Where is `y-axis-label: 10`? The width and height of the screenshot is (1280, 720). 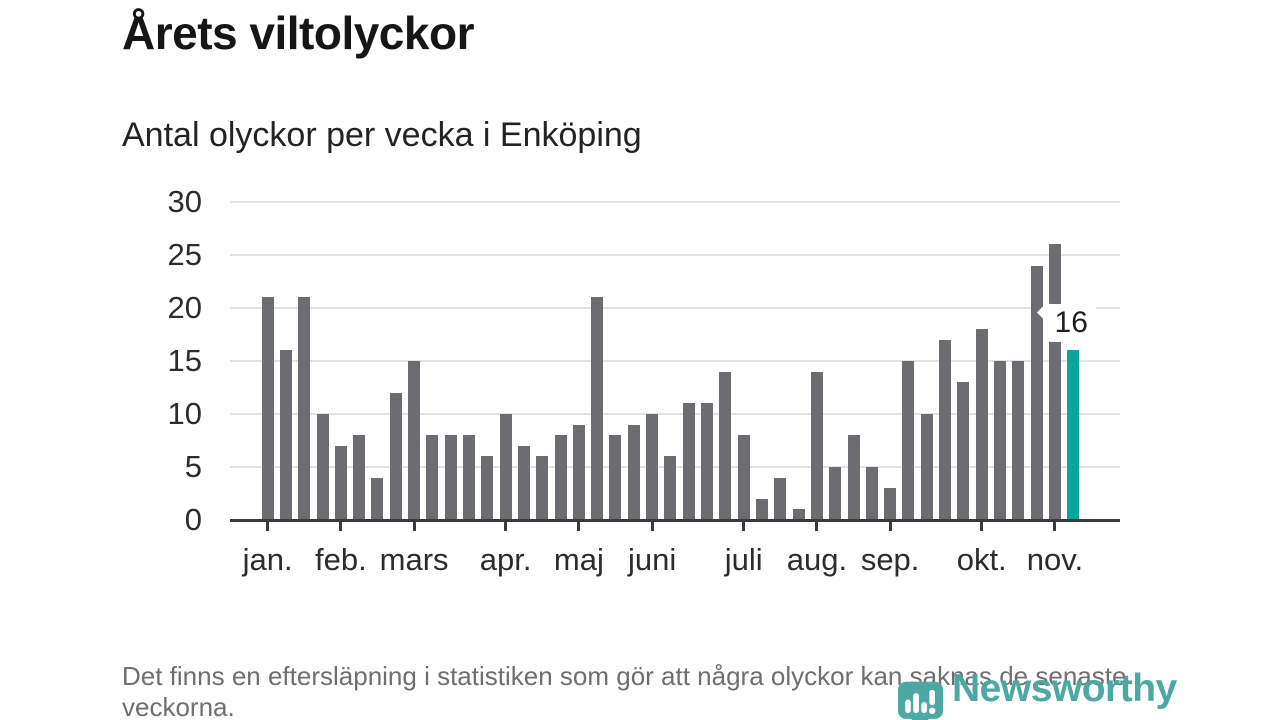 y-axis-label: 10 is located at coordinates (184, 413).